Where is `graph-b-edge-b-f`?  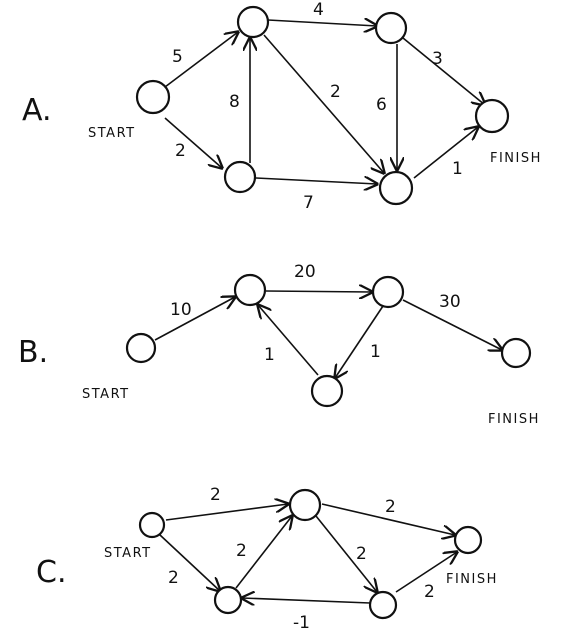 graph-b-edge-b-f is located at coordinates (452, 324).